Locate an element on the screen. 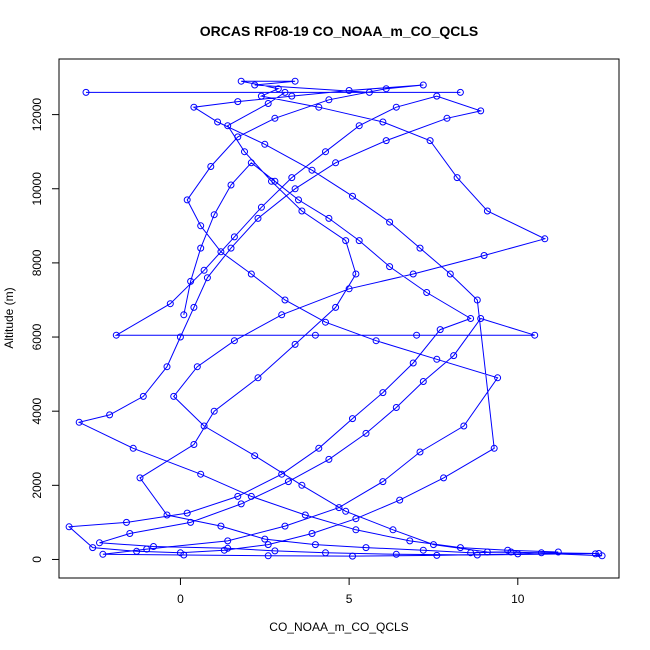  x-axis-label: CO_NOAA_m_CO_QCLS is located at coordinates (338, 627).